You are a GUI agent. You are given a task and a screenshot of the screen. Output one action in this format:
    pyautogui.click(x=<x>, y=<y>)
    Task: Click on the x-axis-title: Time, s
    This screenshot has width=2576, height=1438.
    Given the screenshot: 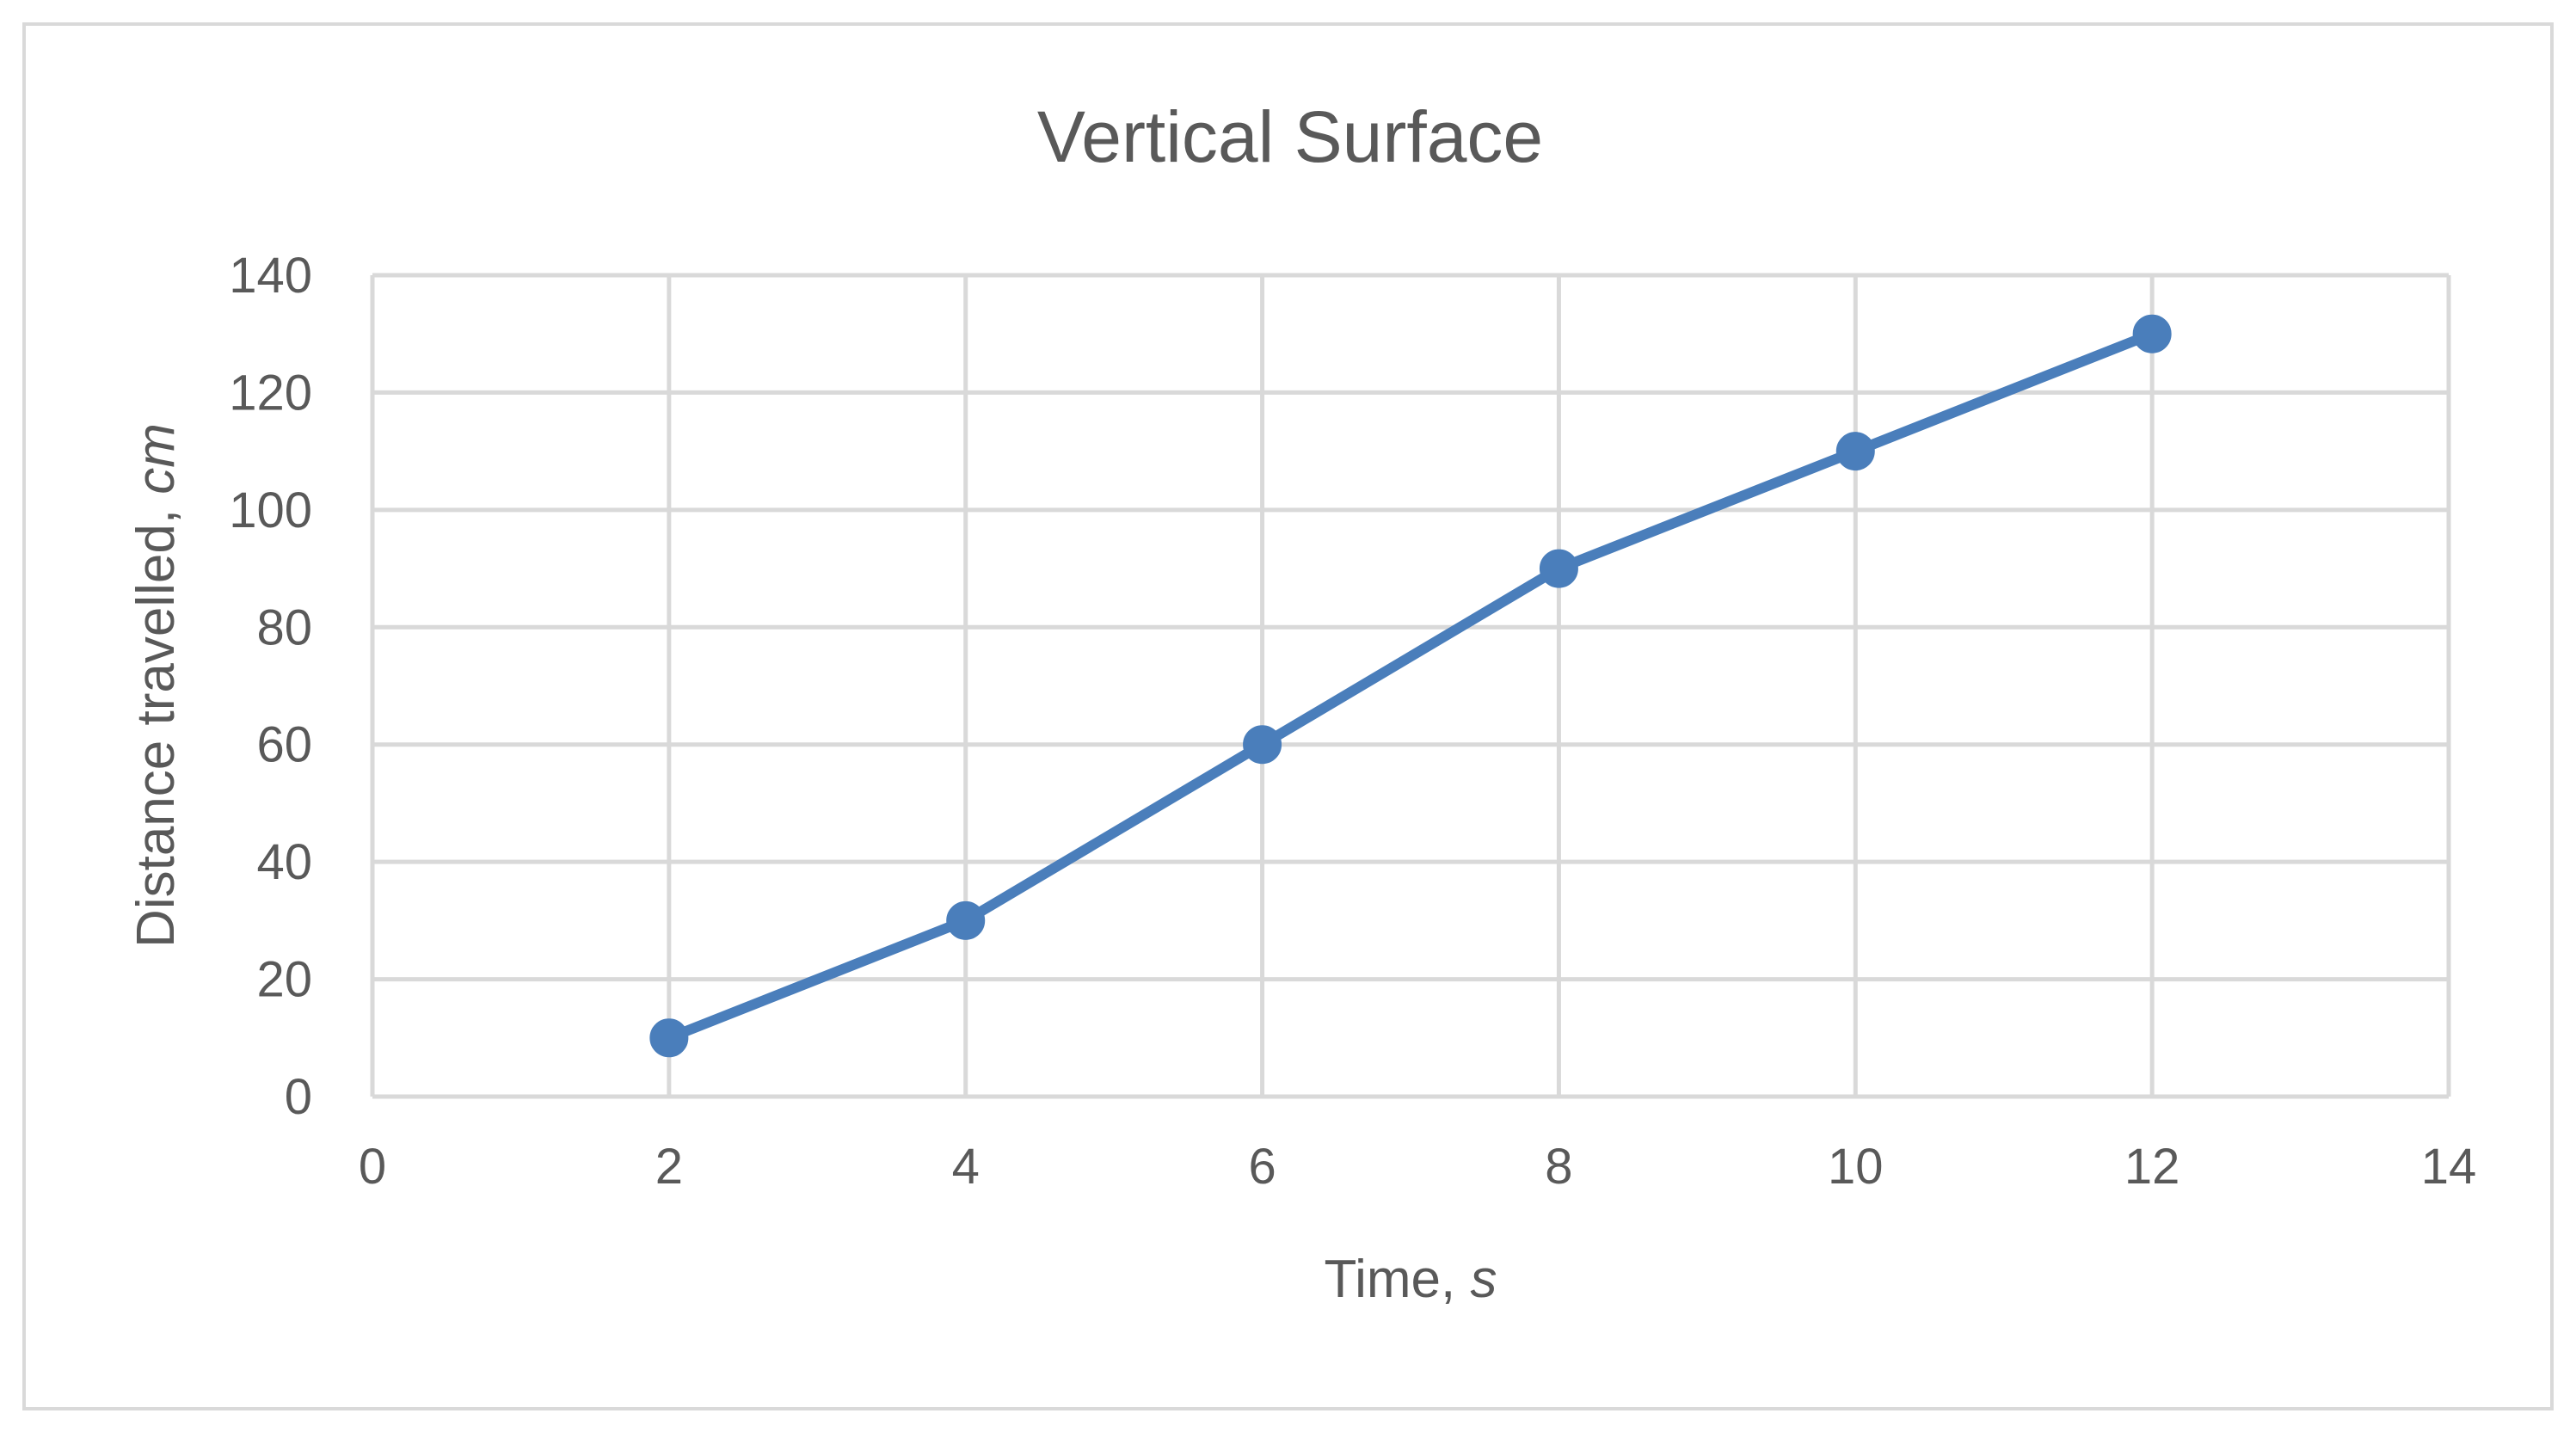 What is the action you would take?
    pyautogui.click(x=1411, y=1280)
    